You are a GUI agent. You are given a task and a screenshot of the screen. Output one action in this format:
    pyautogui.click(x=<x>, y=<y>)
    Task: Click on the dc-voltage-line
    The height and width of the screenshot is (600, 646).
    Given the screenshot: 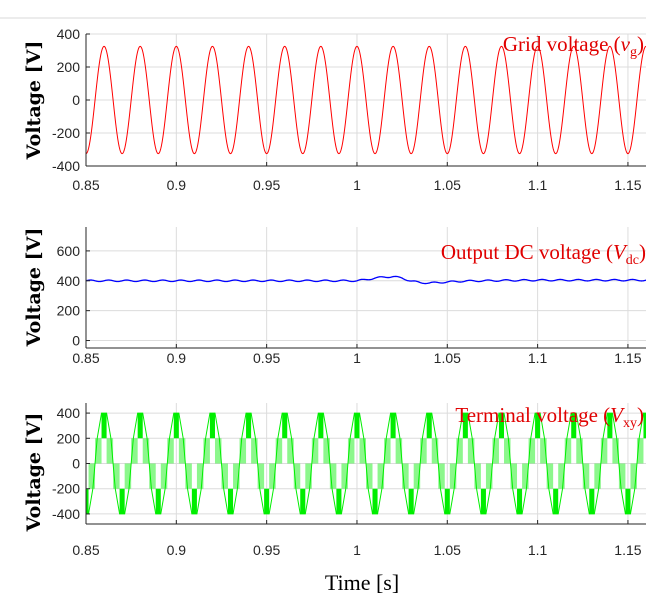 What is the action you would take?
    pyautogui.click(x=366, y=280)
    